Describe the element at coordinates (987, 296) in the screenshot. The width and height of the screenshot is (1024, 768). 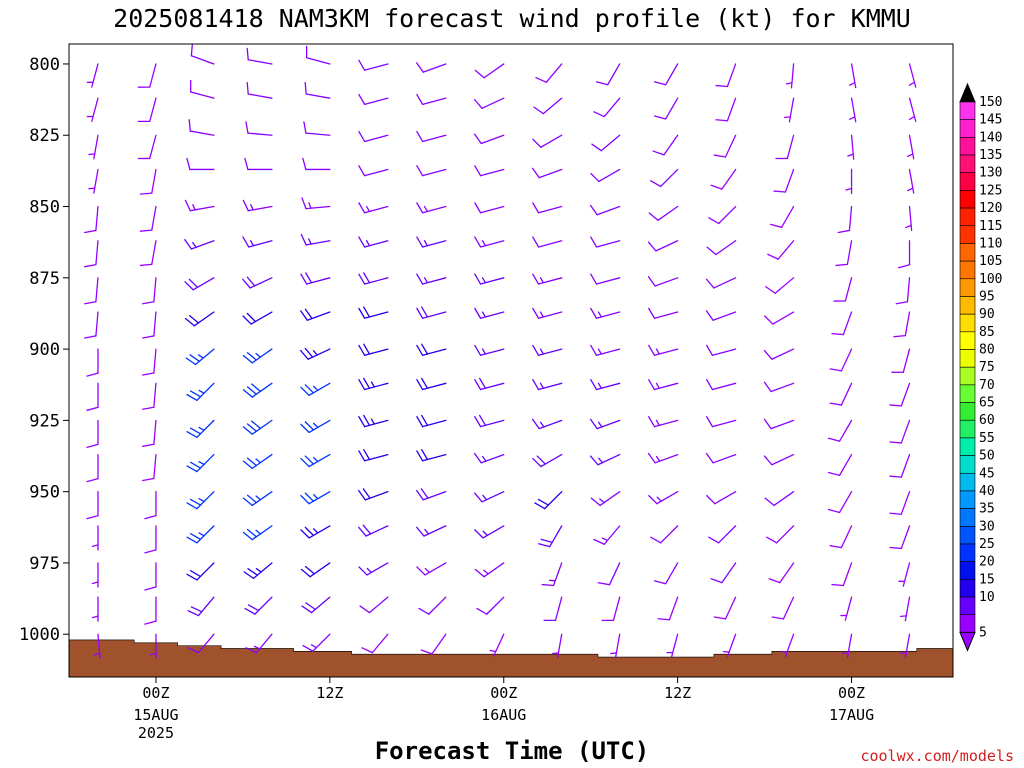
I see `colorbar-label: 95` at that location.